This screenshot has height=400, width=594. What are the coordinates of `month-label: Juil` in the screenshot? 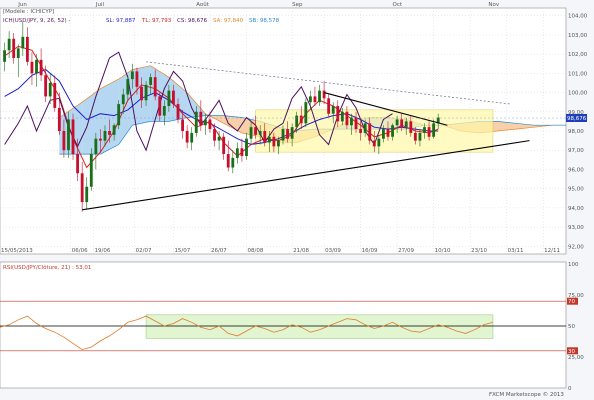 It's located at (100, 5).